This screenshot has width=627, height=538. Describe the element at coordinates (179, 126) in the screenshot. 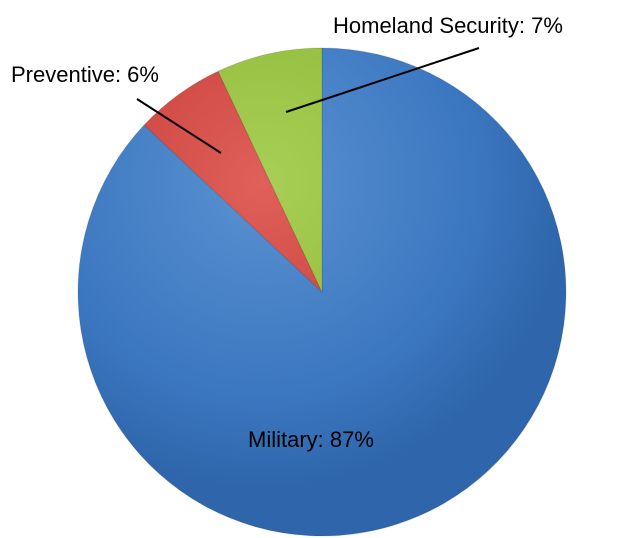

I see `leader-line-preventive` at that location.